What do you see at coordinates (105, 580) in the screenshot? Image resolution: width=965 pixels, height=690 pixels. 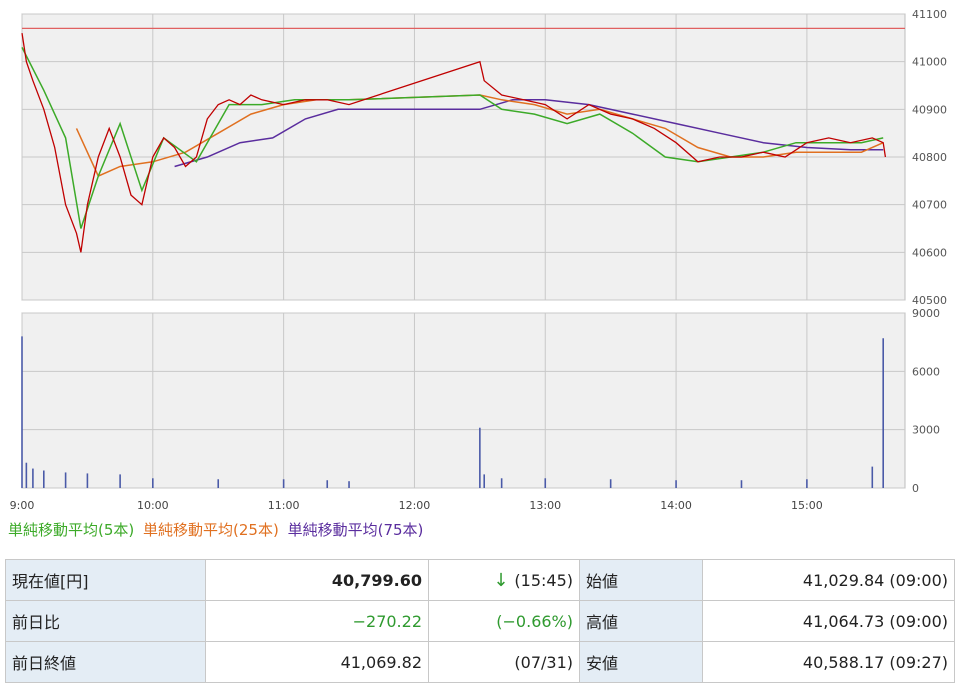 I see `current-label: 現在値[円]` at bounding box center [105, 580].